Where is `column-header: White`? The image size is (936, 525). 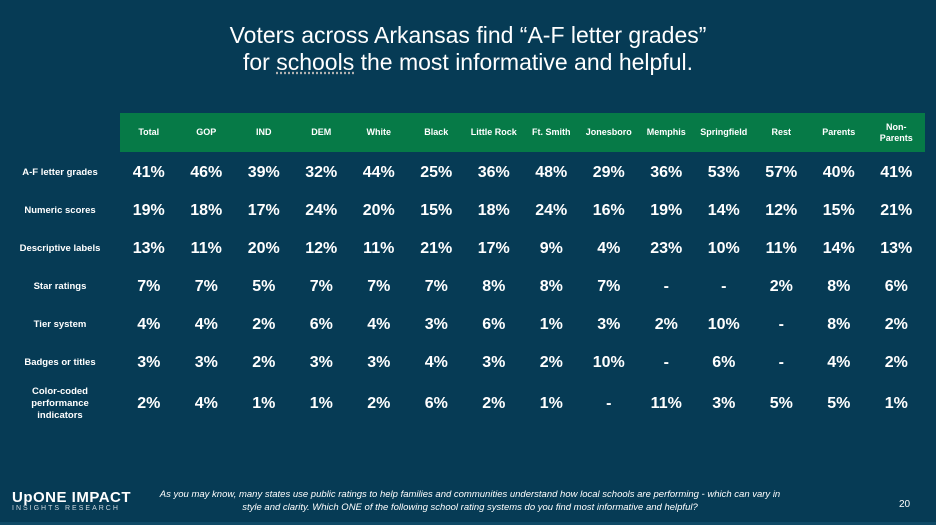 column-header: White is located at coordinates (379, 132).